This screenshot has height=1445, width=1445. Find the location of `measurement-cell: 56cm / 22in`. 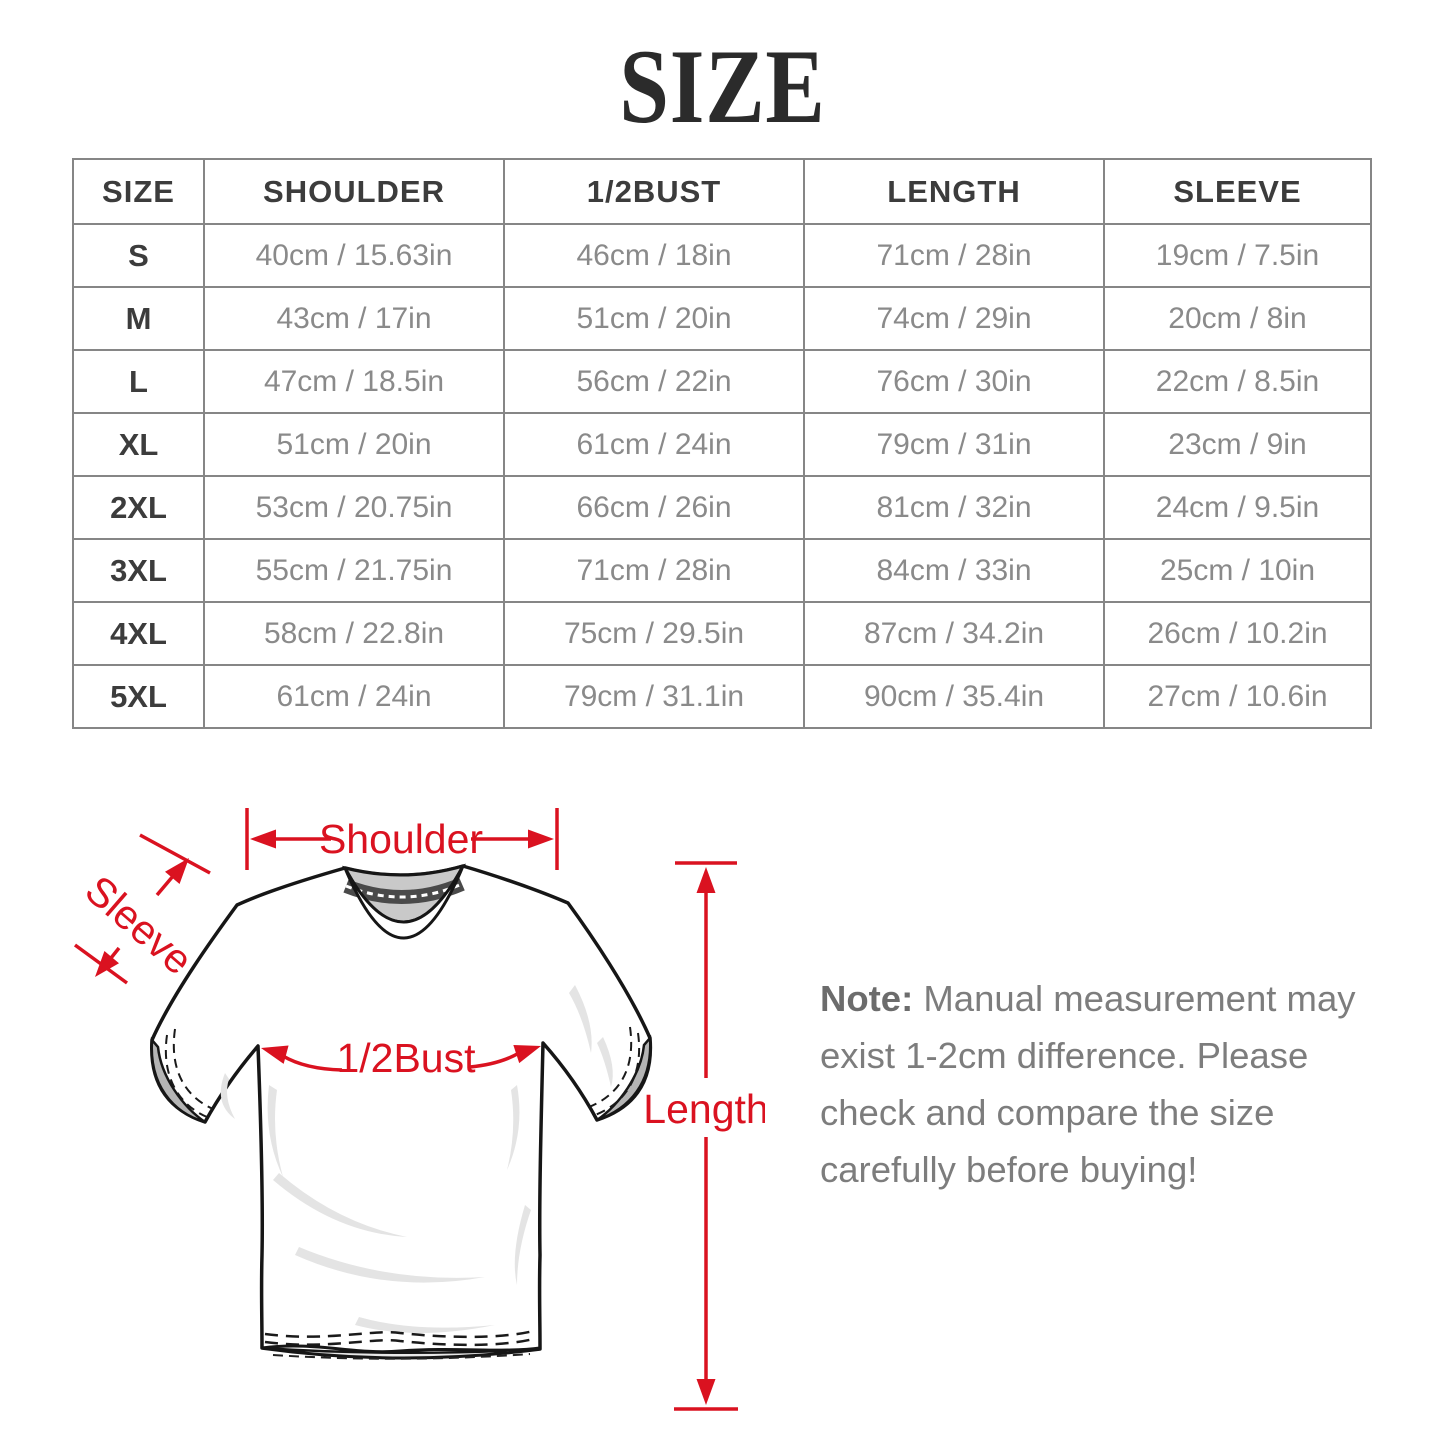

measurement-cell: 56cm / 22in is located at coordinates (654, 381).